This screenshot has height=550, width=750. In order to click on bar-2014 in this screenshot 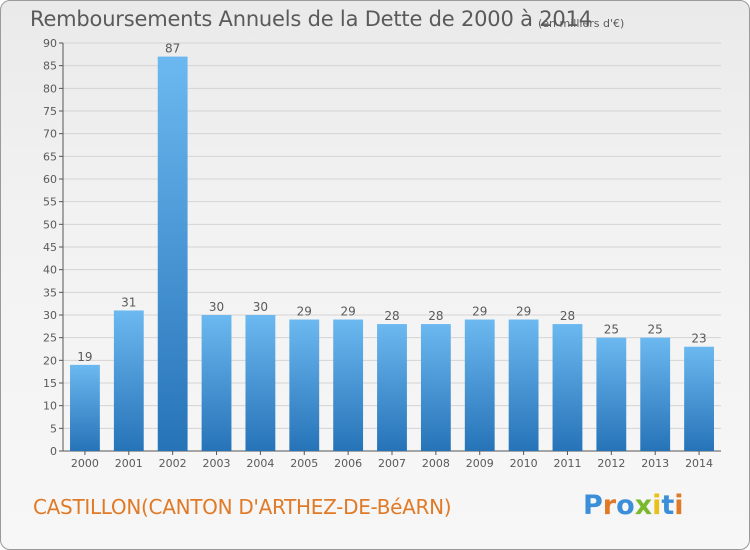, I will do `click(699, 398)`.